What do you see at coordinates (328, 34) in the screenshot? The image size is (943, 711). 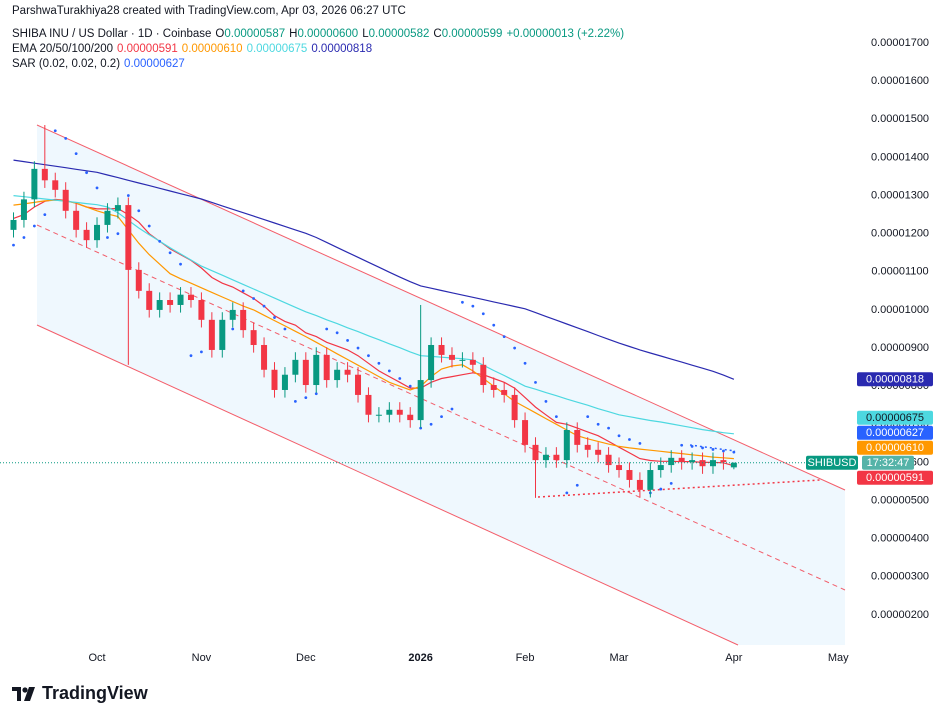 I see `ohlc-value: 0.00000600` at bounding box center [328, 34].